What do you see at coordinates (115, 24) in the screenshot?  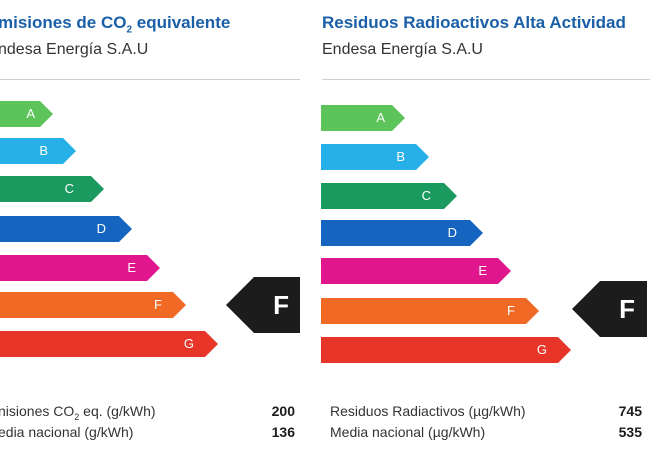 I see `co2-panel-title: misiones de CO2 equivalente` at bounding box center [115, 24].